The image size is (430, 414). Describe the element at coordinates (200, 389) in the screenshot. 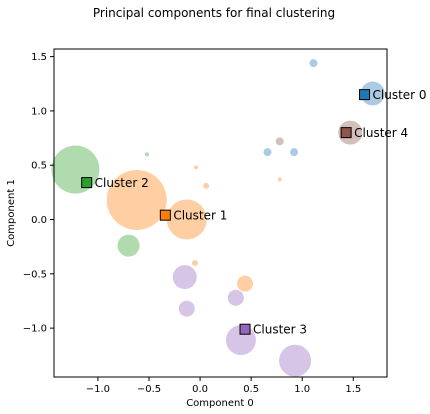

I see `x-tick-label-2: 0.0` at that location.